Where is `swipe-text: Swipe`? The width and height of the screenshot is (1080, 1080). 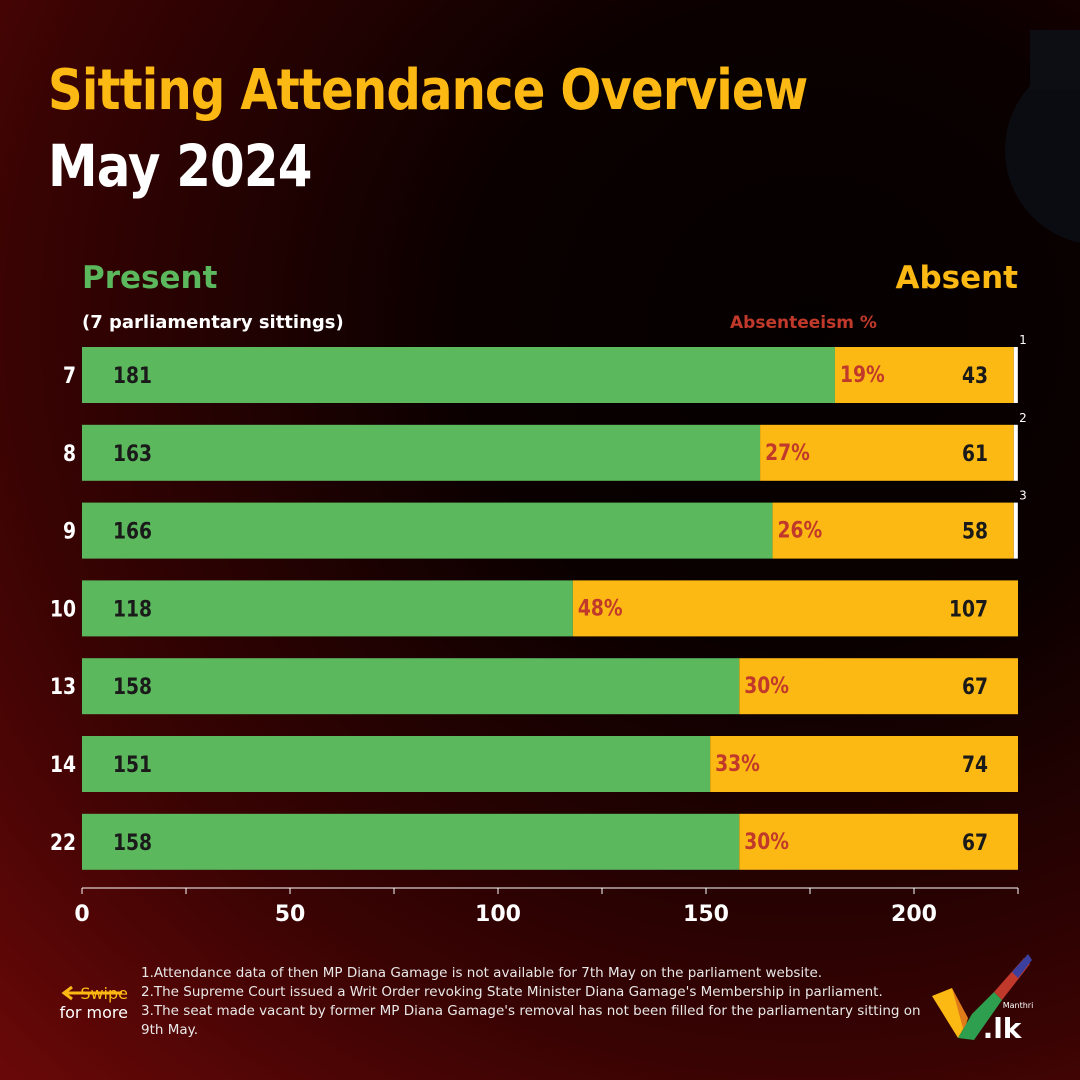 swipe-text: Swipe is located at coordinates (104, 993).